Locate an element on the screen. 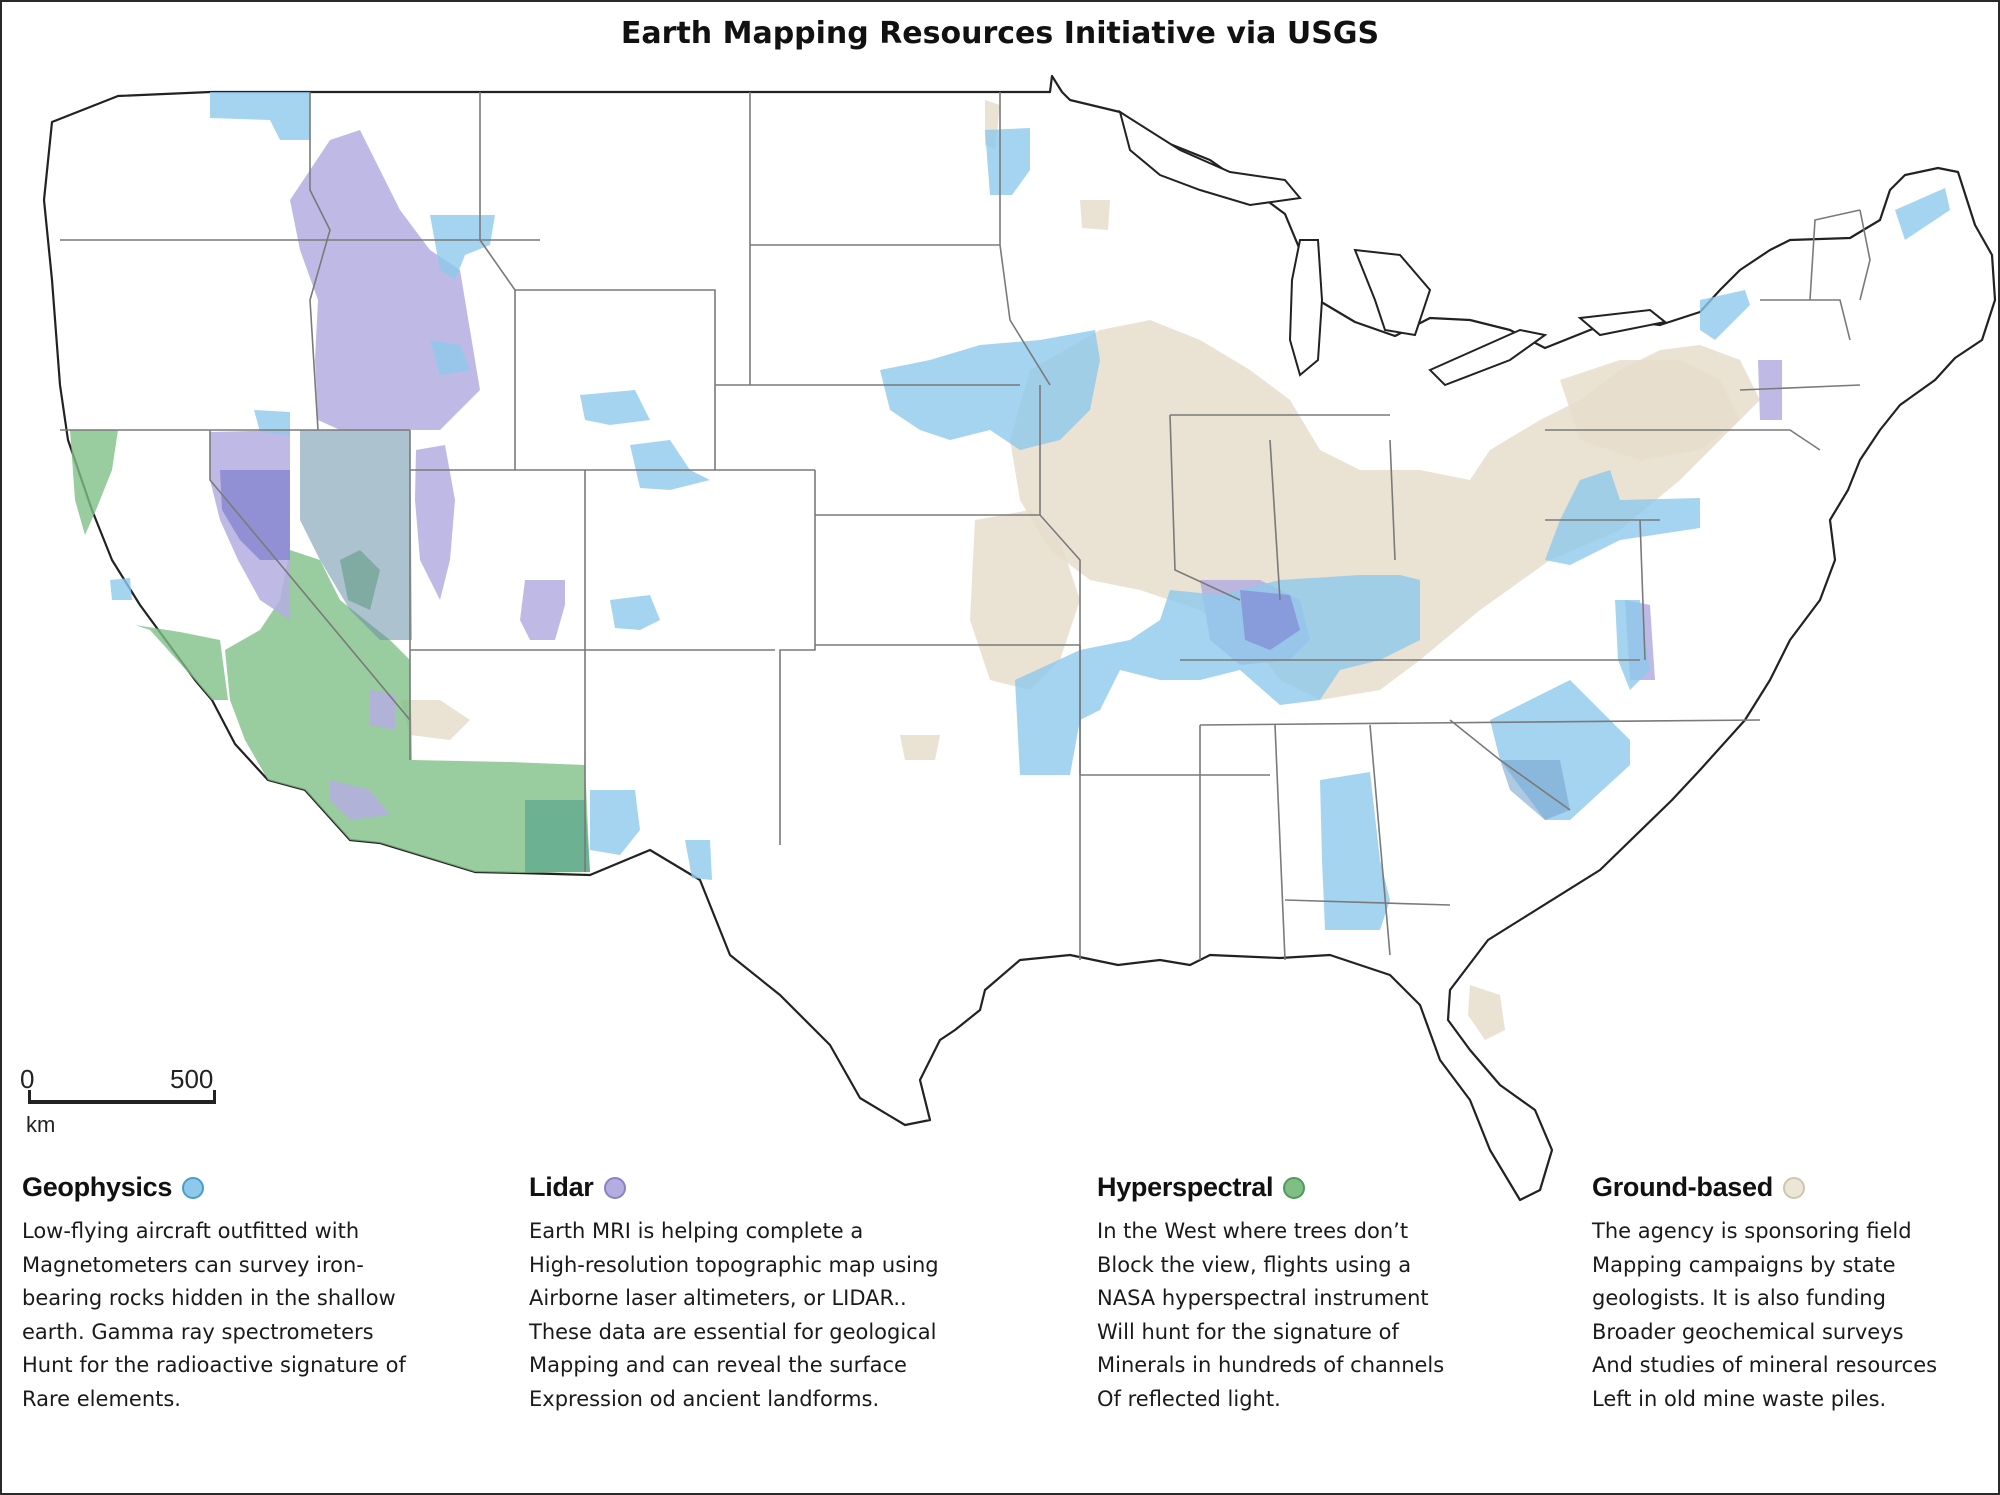 The height and width of the screenshot is (1495, 2000). legend-label: Lidar is located at coordinates (561, 1187).